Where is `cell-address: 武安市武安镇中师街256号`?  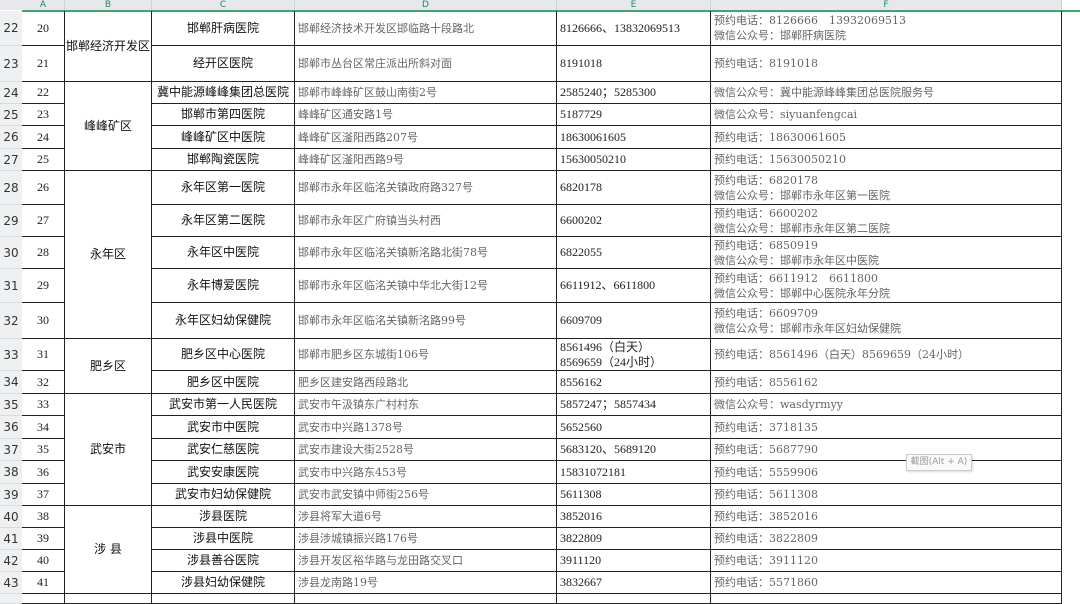 cell-address: 武安市武安镇中师街256号 is located at coordinates (426, 495).